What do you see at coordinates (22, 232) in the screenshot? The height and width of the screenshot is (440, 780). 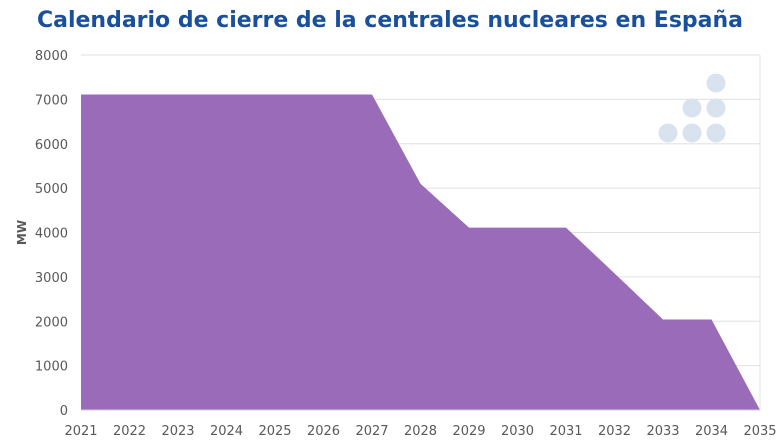 I see `y-axis-label: MW` at bounding box center [22, 232].